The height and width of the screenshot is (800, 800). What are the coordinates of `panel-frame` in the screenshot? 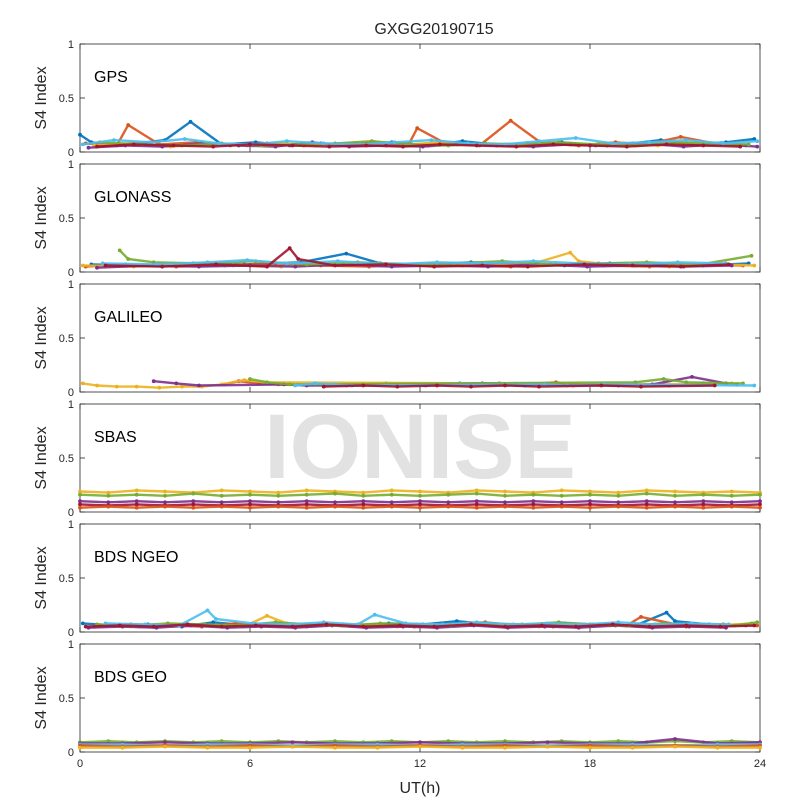 It's located at (420, 578).